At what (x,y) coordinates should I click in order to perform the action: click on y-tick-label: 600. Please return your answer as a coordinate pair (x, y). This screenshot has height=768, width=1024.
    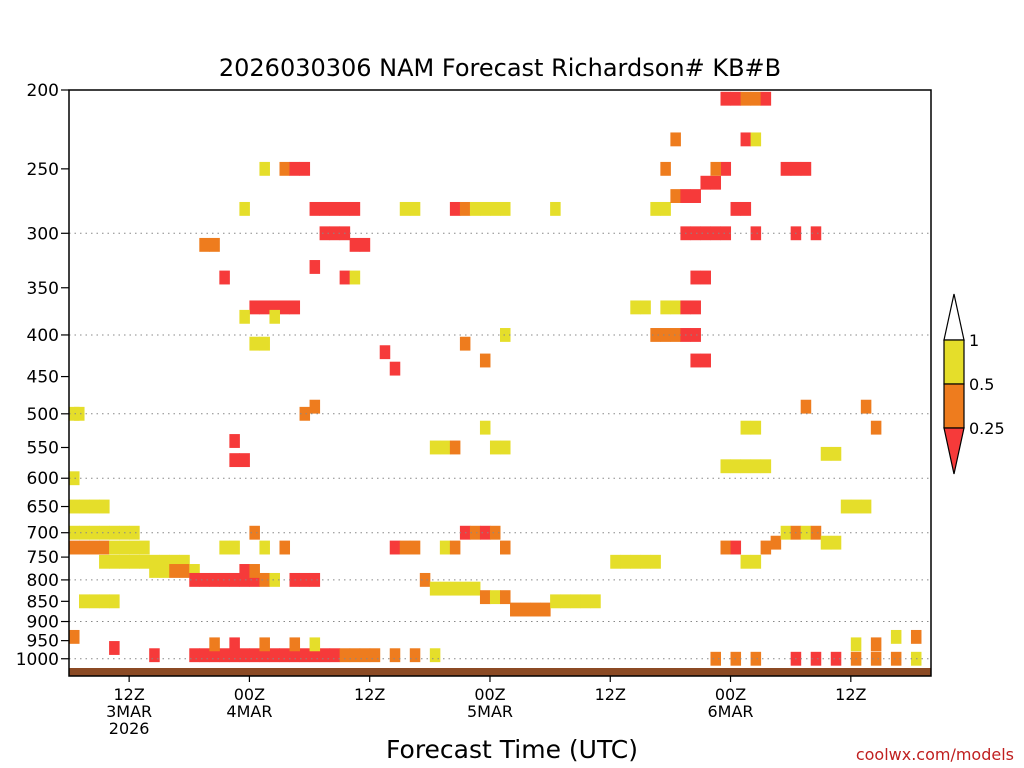
    Looking at the image, I should click on (43, 479).